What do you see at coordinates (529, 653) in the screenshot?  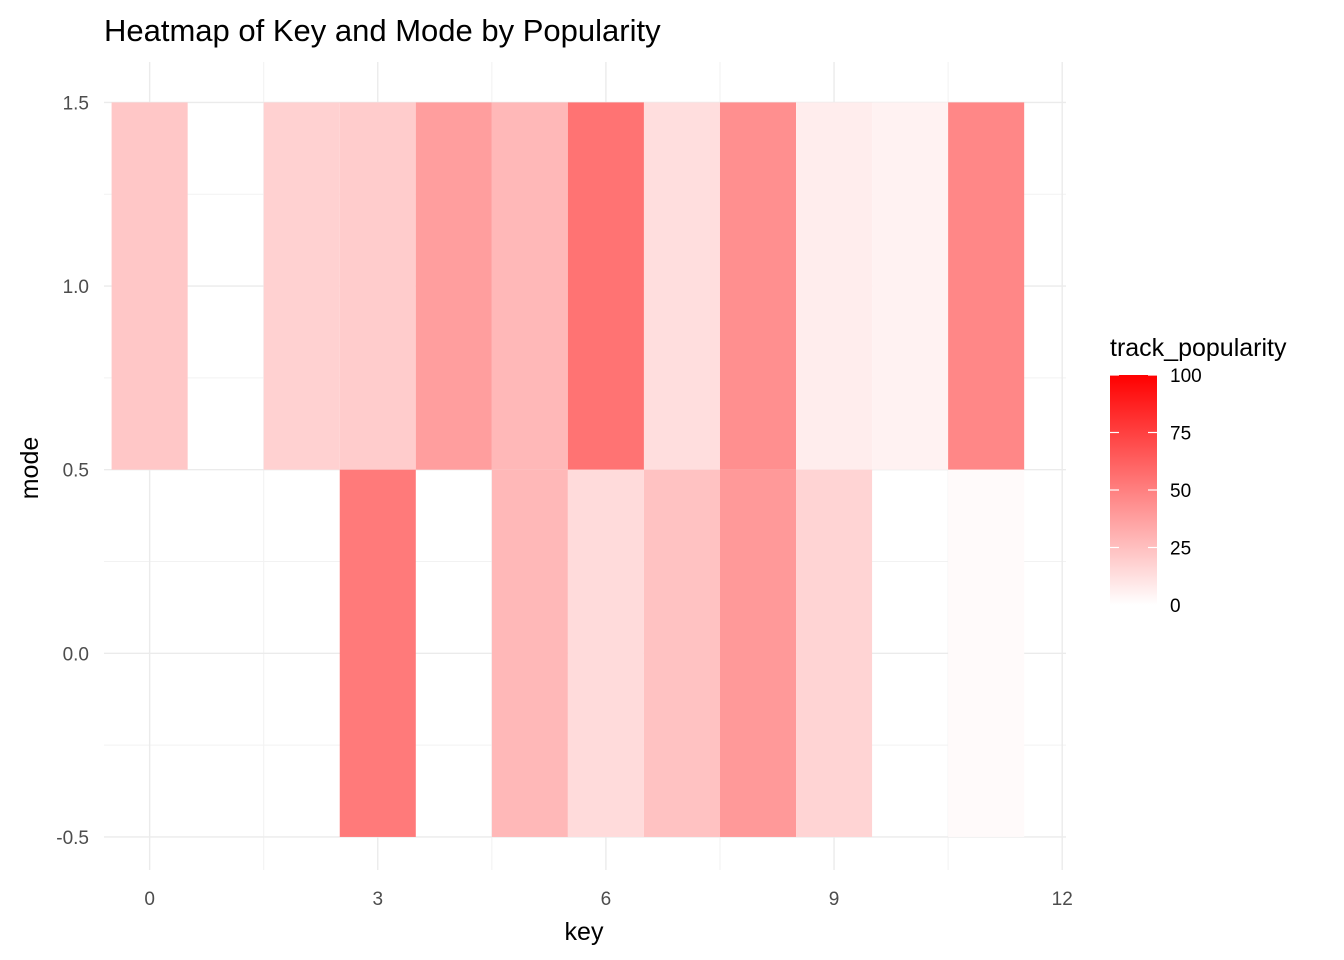 I see `heatmap-cell-key5-mode0` at bounding box center [529, 653].